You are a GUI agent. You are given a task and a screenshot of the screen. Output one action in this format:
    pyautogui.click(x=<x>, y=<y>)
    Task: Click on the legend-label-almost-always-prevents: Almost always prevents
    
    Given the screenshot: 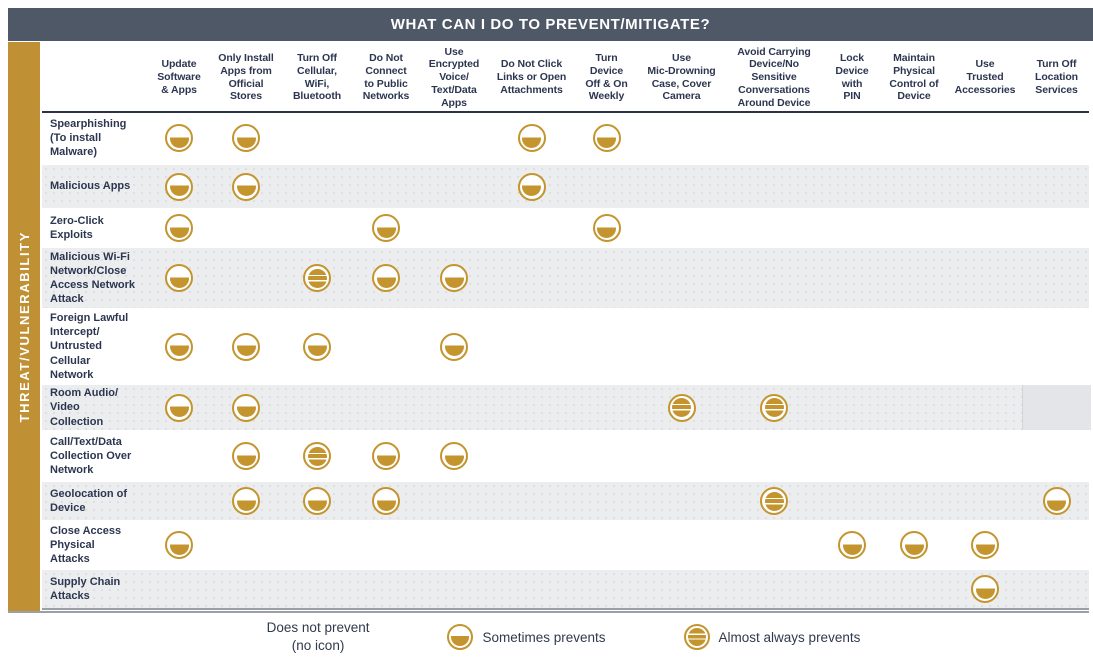 What is the action you would take?
    pyautogui.click(x=789, y=637)
    